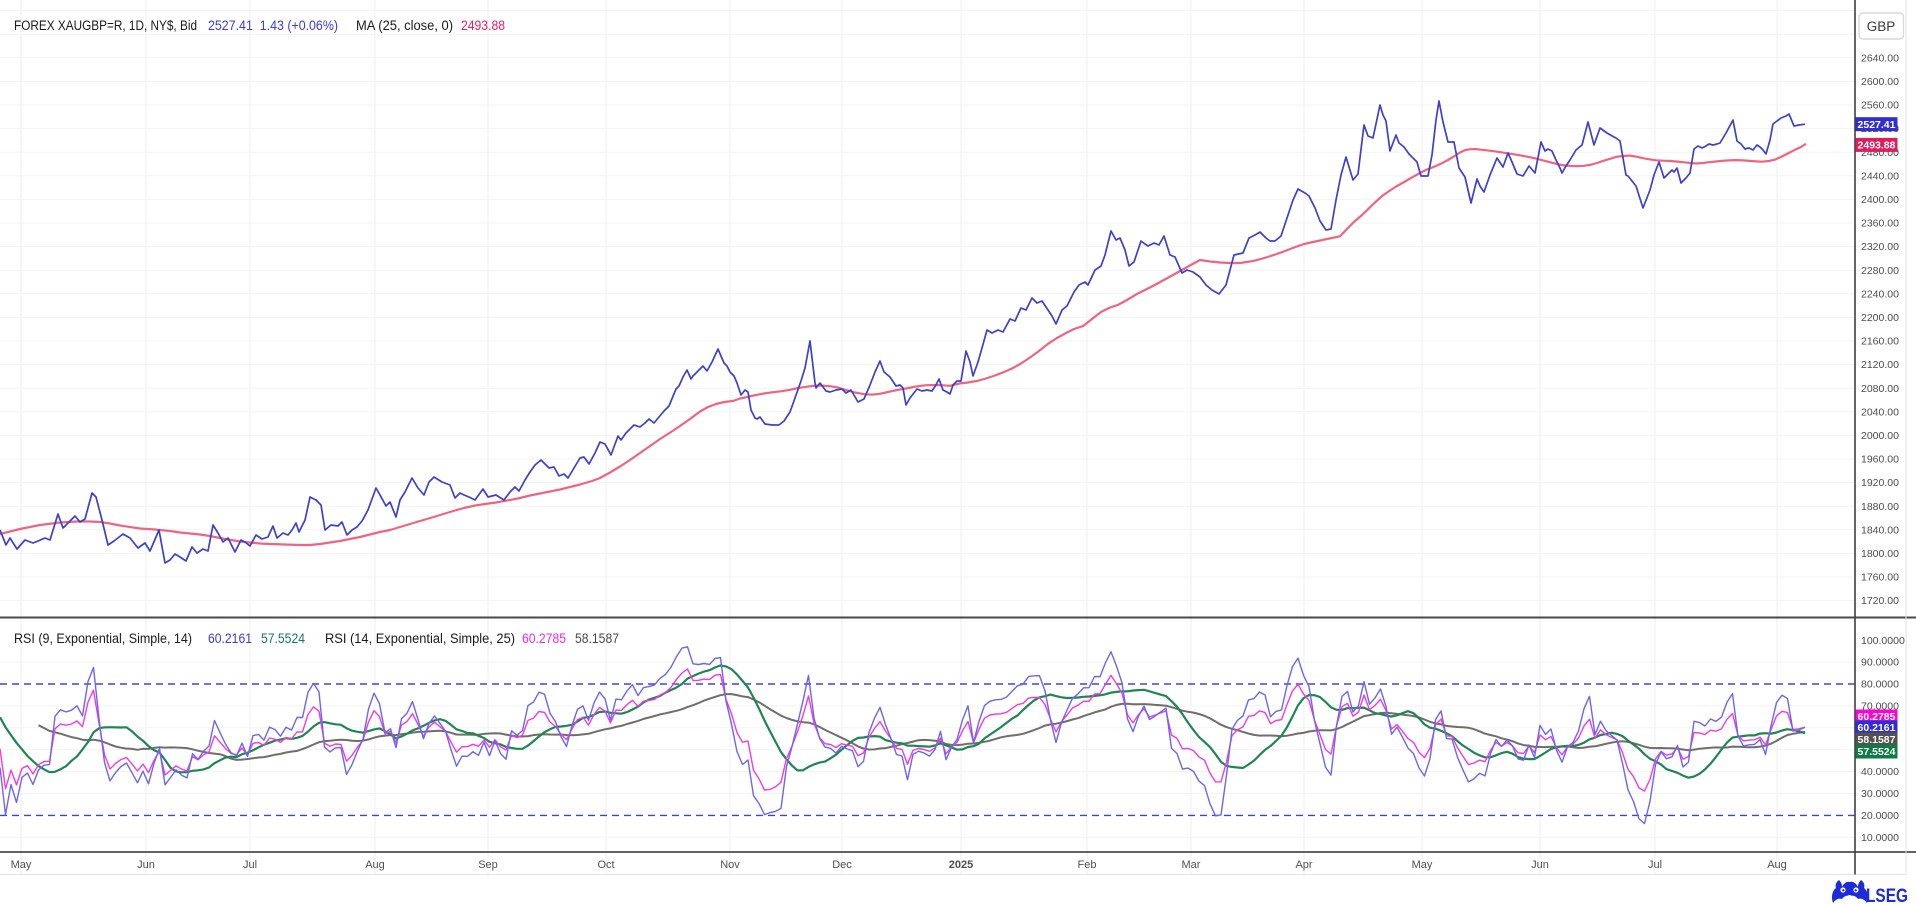 The width and height of the screenshot is (1916, 905). Describe the element at coordinates (1880, 601) in the screenshot. I see `svg-text: 1720.00` at that location.